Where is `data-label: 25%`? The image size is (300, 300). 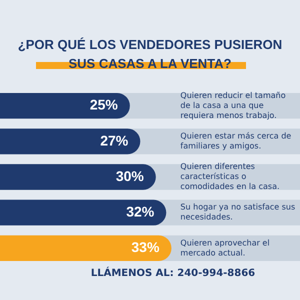
data-label: 25% is located at coordinates (104, 104).